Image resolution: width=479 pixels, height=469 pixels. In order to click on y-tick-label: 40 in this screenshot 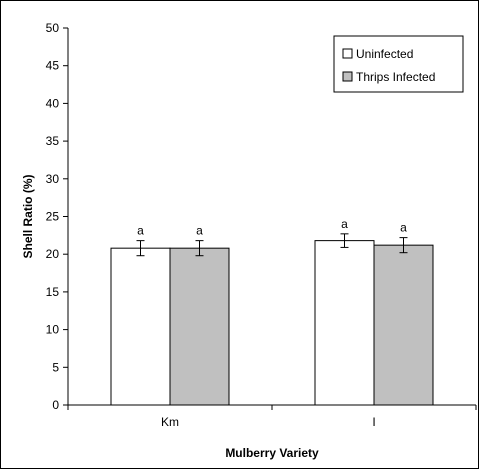, I will do `click(53, 103)`.